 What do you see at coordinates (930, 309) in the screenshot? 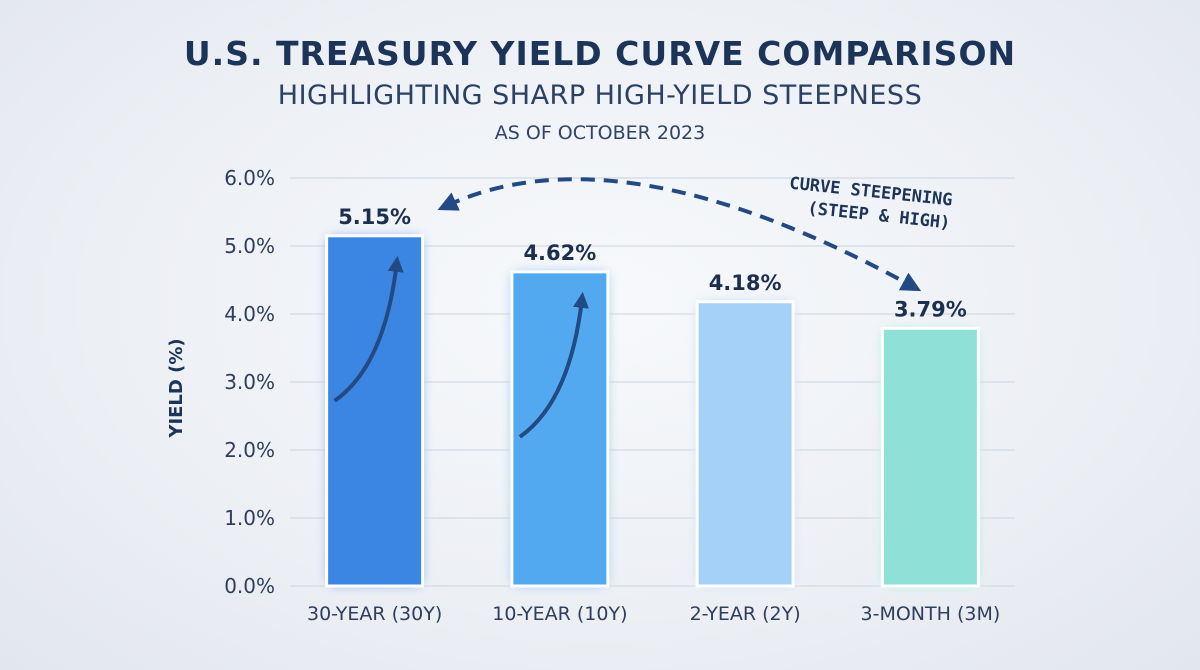
I see `data-label: 3.79%` at bounding box center [930, 309].